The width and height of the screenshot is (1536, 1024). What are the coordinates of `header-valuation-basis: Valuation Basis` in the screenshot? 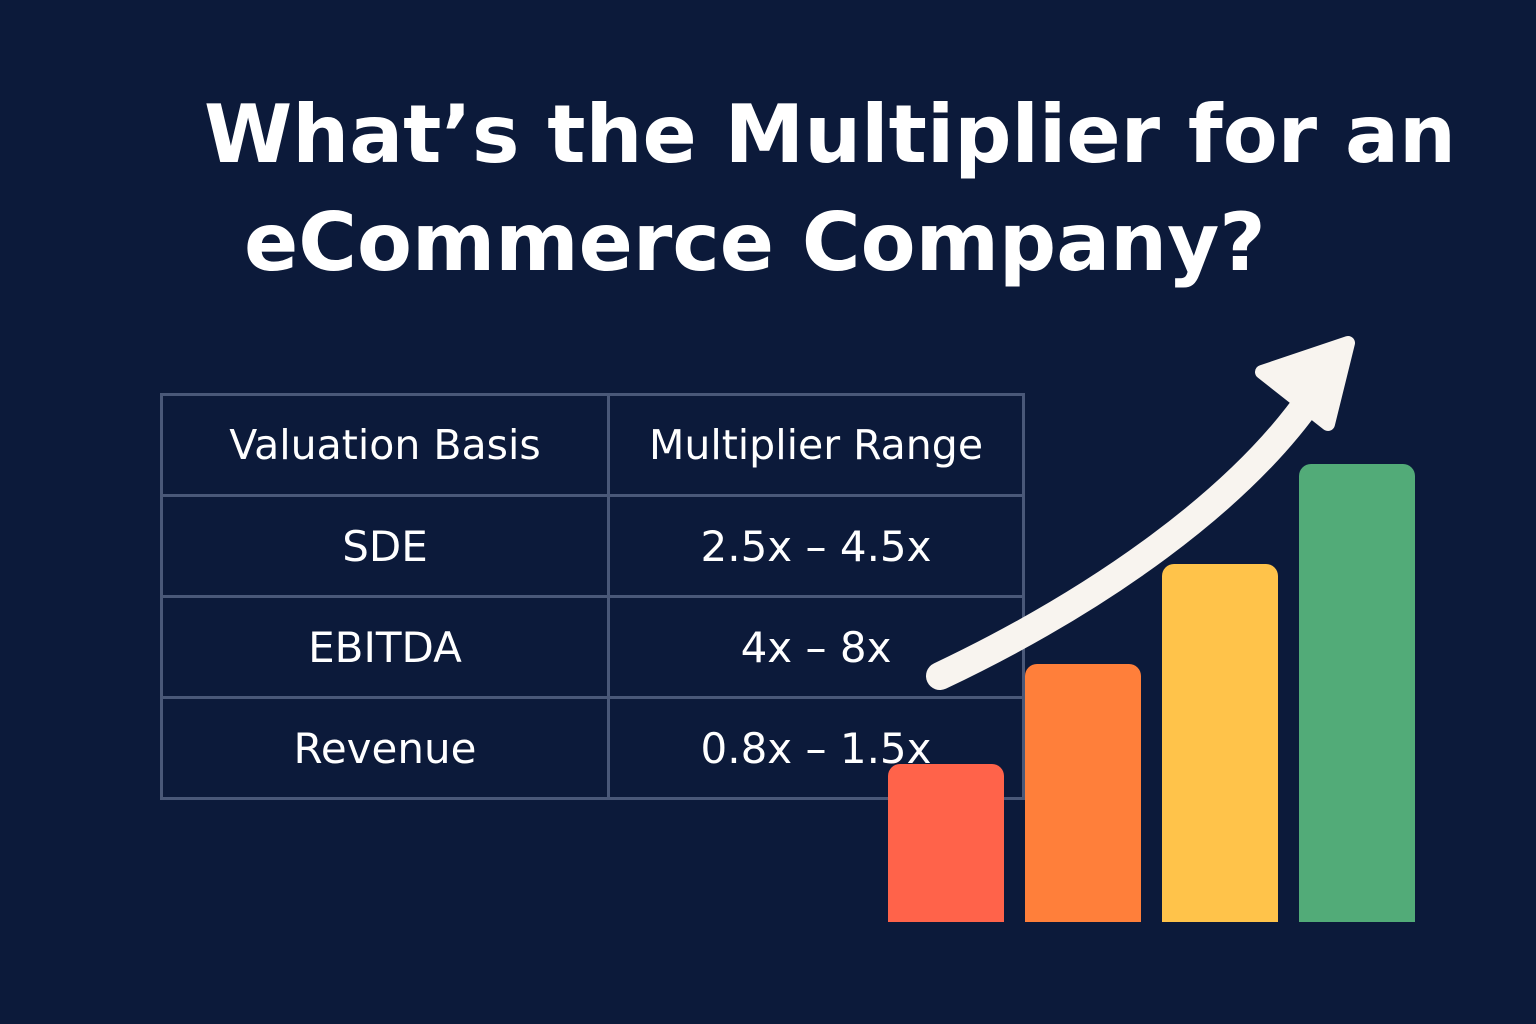 It's located at (385, 445).